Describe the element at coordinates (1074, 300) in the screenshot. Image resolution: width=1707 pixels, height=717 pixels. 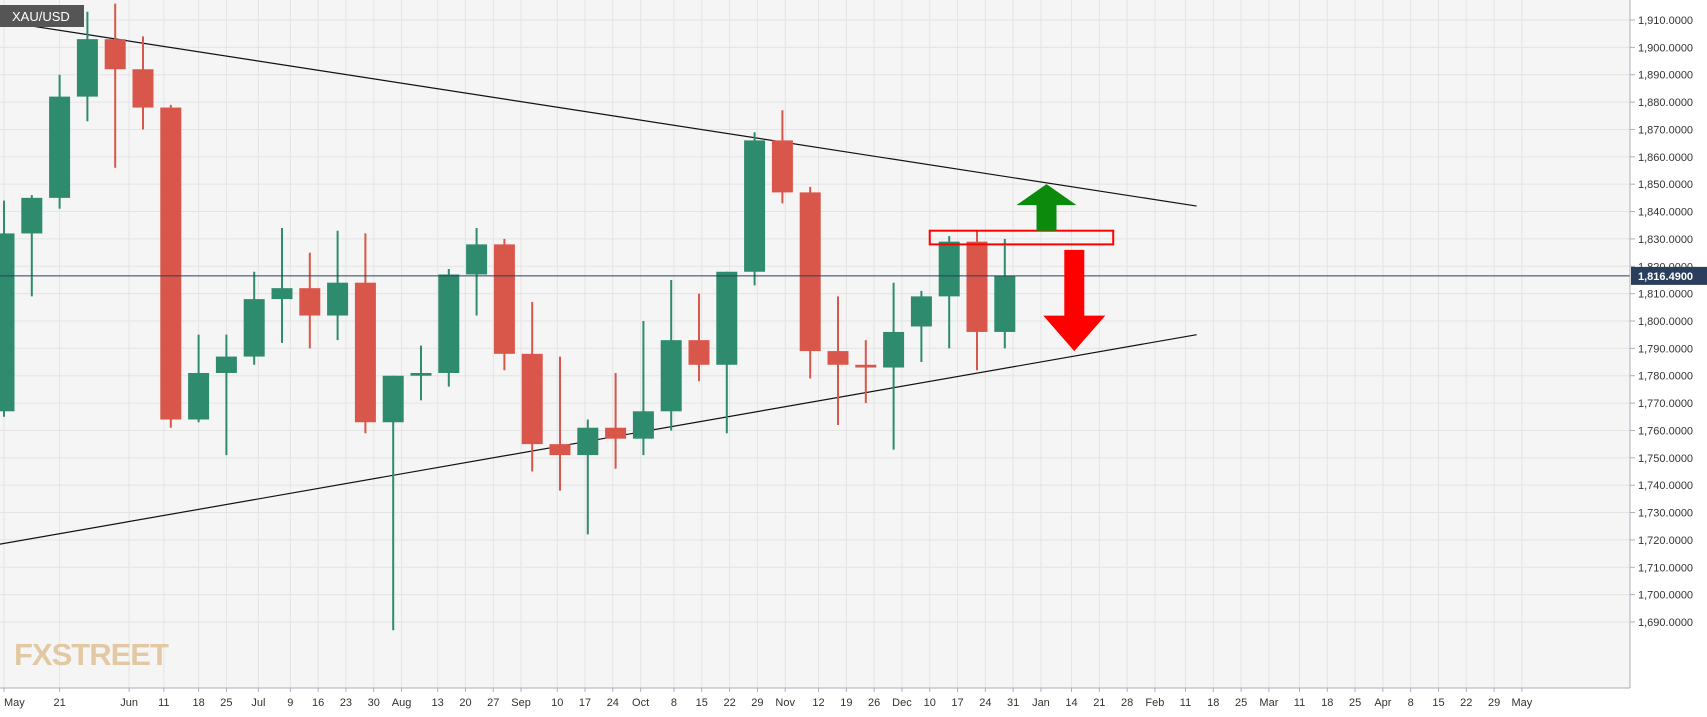
I see `arrow-down-icon` at that location.